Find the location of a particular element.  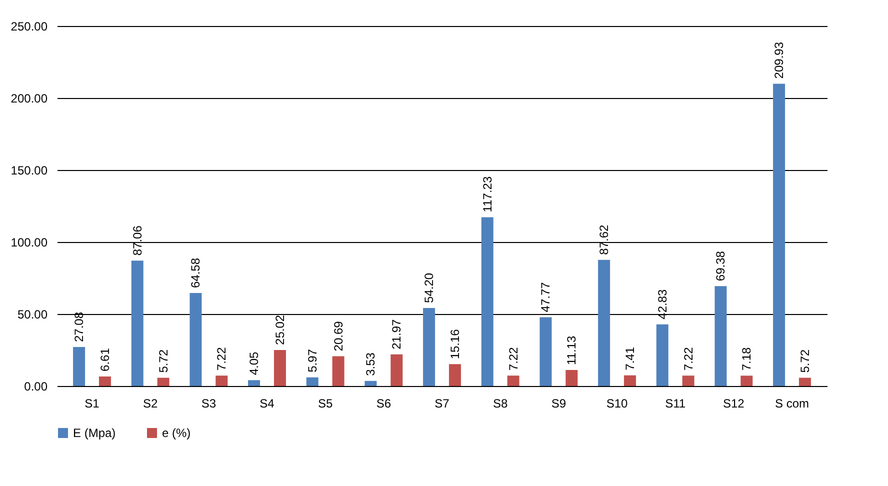

x-tick-label: S11 is located at coordinates (675, 403).